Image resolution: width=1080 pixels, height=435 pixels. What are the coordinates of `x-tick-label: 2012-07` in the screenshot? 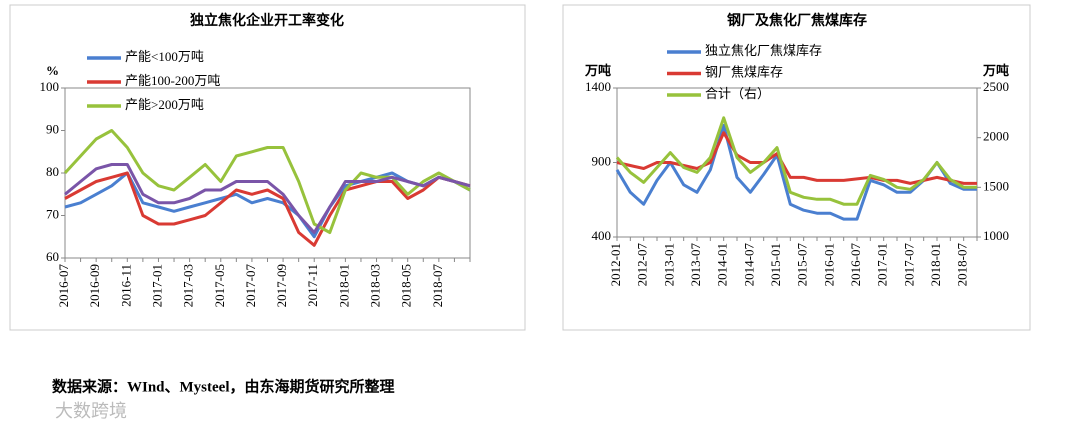 It's located at (642, 265).